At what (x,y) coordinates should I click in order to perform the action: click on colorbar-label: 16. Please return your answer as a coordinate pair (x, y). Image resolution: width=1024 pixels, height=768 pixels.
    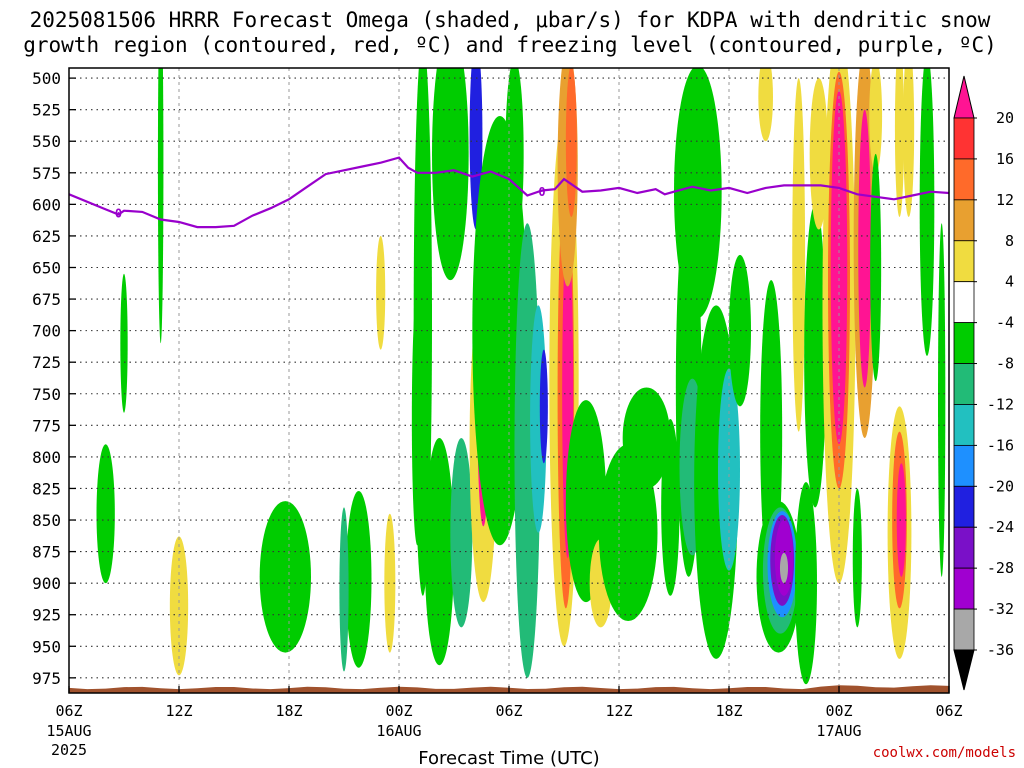
    Looking at the image, I should click on (1005, 159).